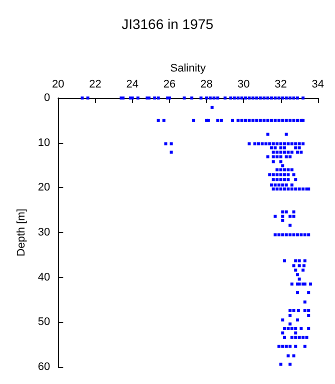  I want to click on y-tick-label: 60, so click(44, 367).